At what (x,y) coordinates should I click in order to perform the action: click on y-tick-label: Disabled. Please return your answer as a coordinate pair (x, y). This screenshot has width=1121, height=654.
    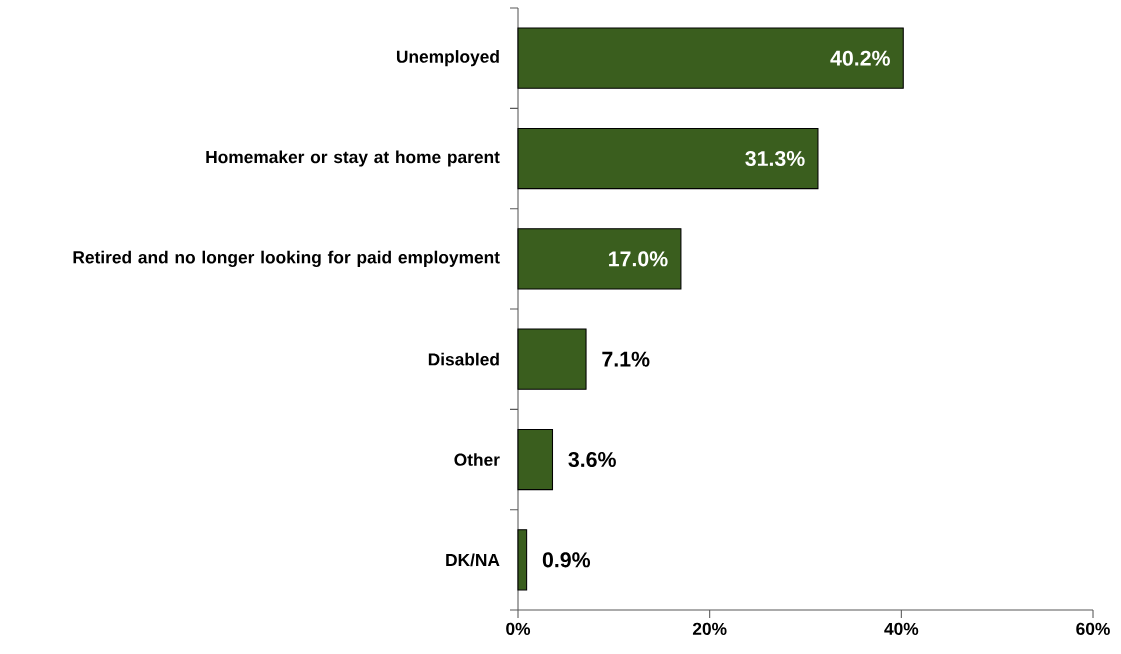
    Looking at the image, I should click on (463, 359).